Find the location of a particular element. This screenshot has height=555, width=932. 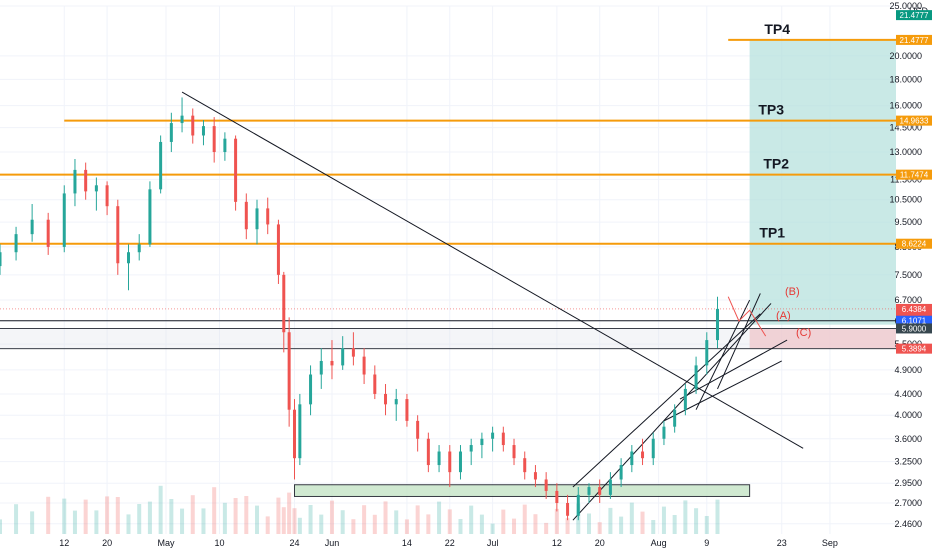

price-tick-label: 16.0000 is located at coordinates (905, 106).